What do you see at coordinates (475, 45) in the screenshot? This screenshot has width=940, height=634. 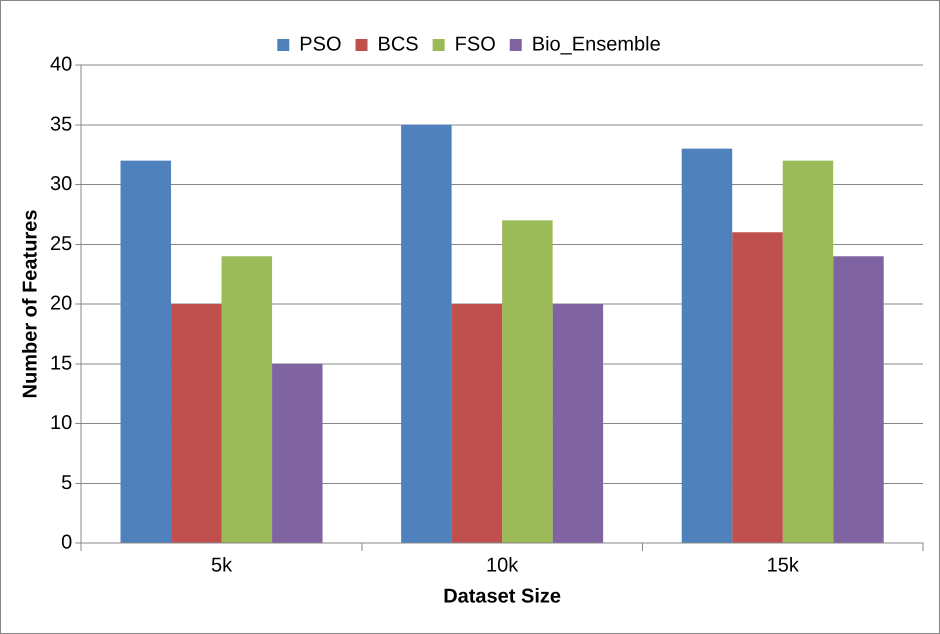 I see `legend-label: FSO` at bounding box center [475, 45].